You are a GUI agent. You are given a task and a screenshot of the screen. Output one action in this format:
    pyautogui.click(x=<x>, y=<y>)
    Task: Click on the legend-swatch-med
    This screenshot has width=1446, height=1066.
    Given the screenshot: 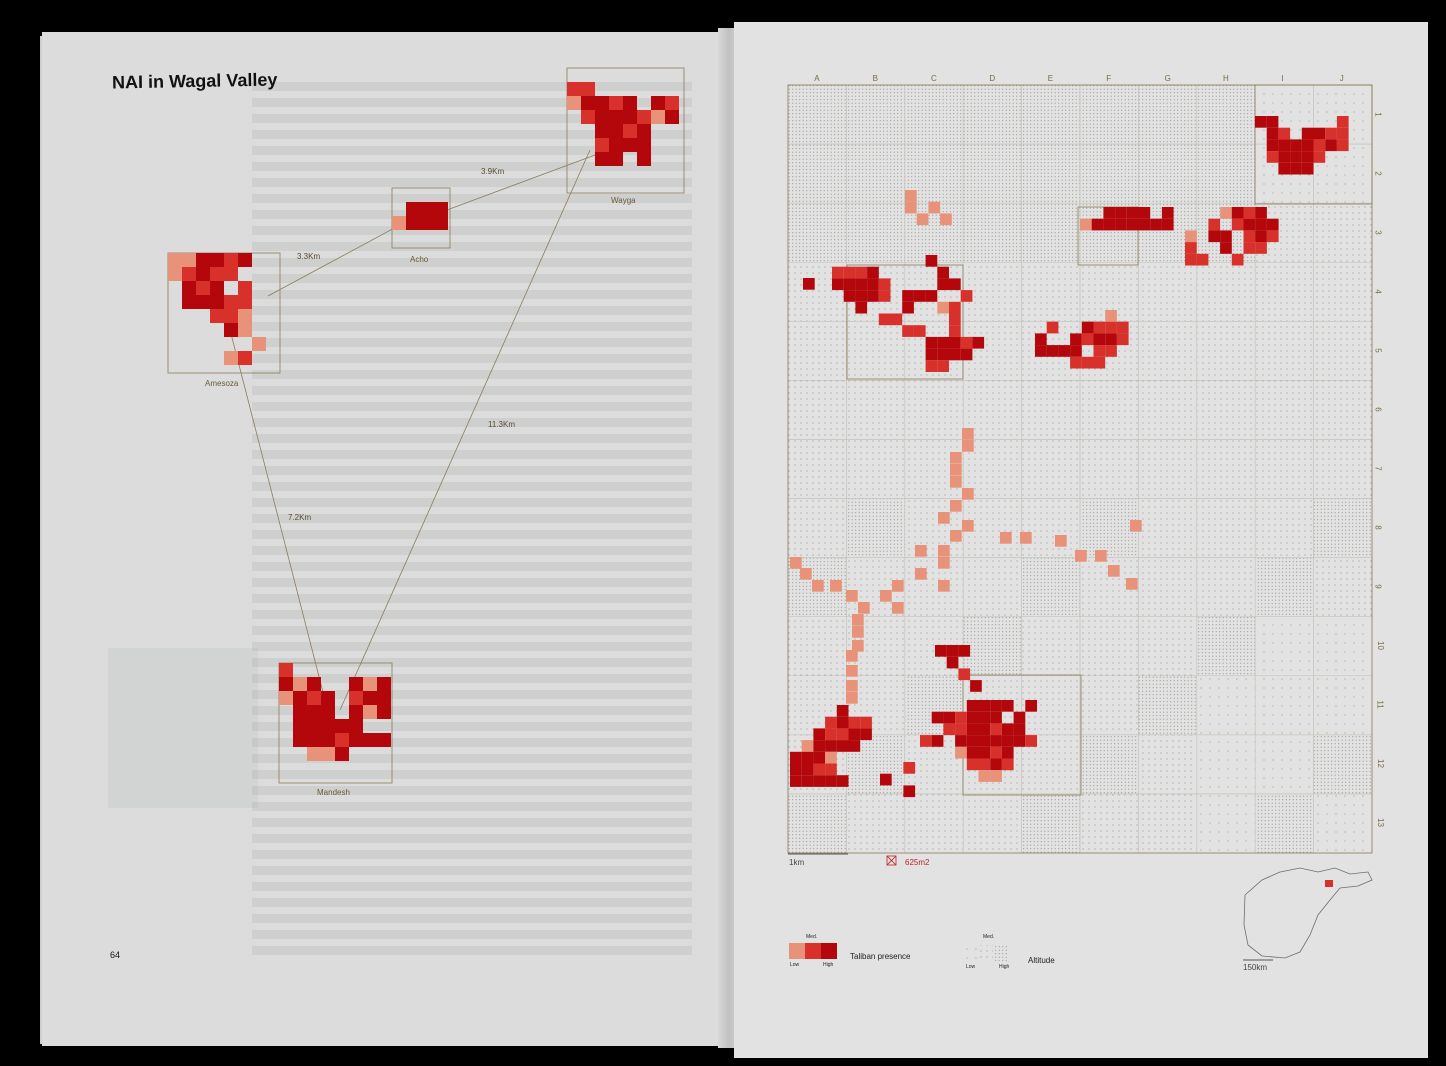 What is the action you would take?
    pyautogui.click(x=813, y=951)
    